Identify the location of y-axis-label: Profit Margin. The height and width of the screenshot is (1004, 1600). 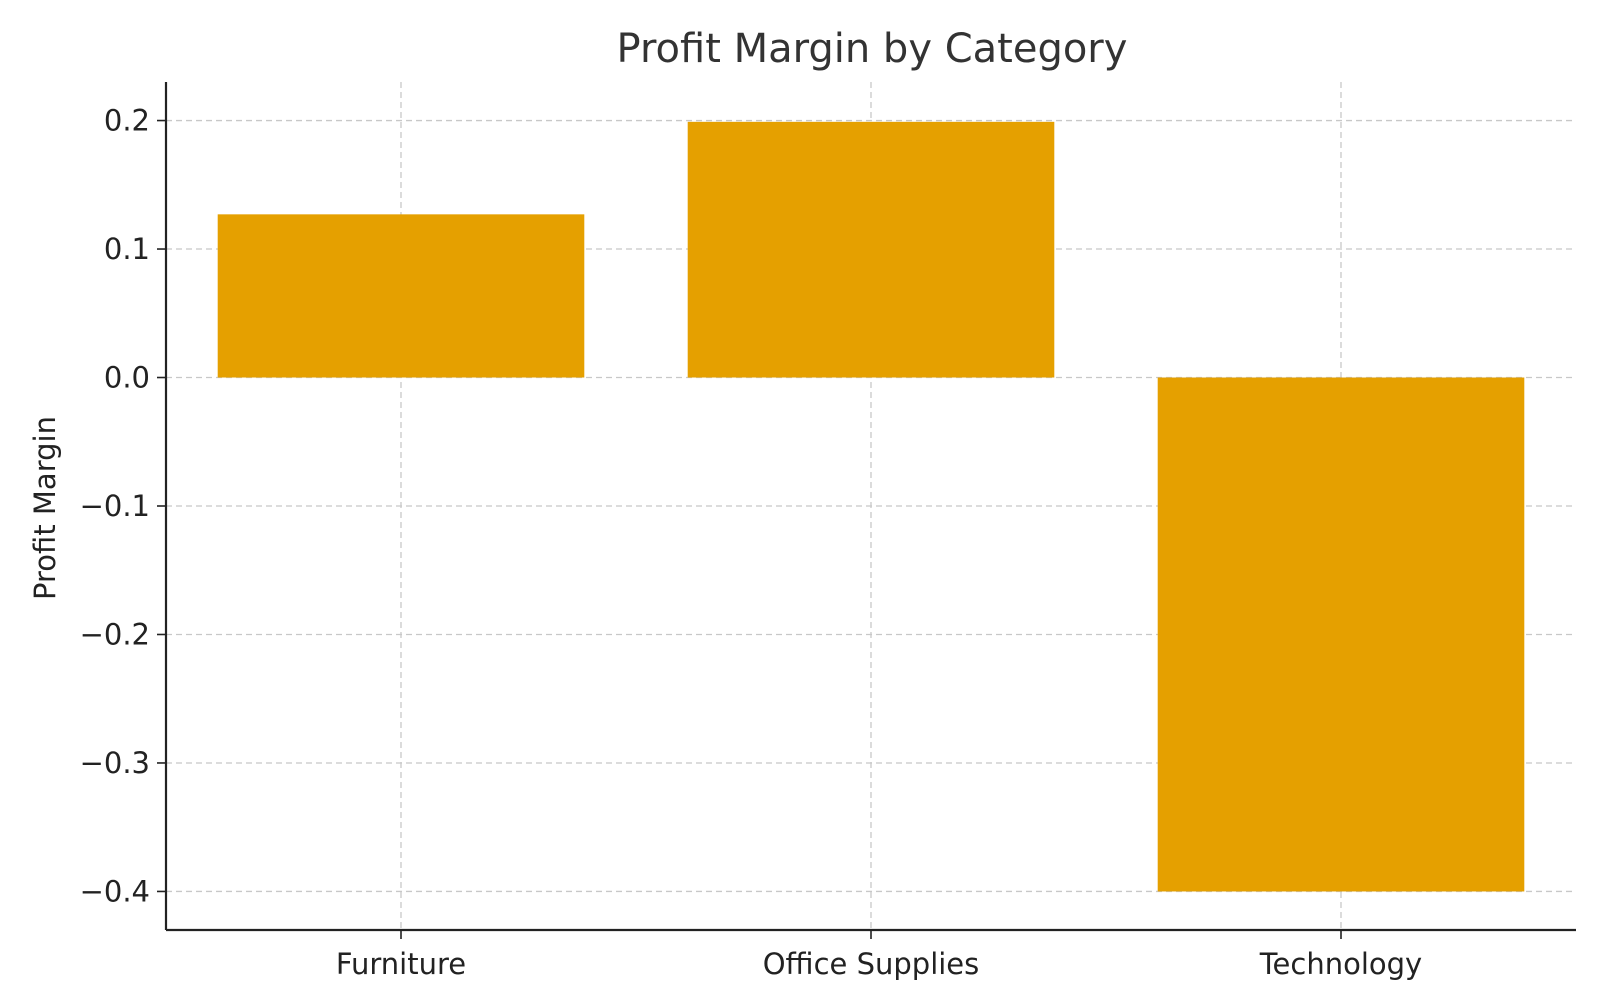
(45, 508).